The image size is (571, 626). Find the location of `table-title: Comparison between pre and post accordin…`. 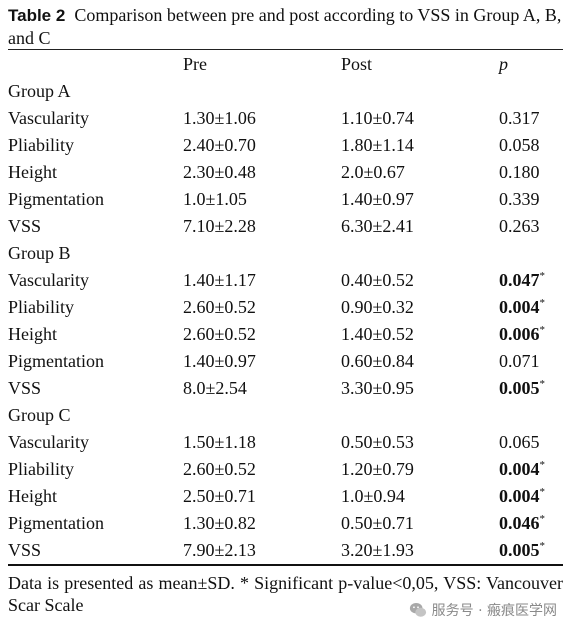

table-title: Comparison between pre and post accordin… is located at coordinates (285, 26).